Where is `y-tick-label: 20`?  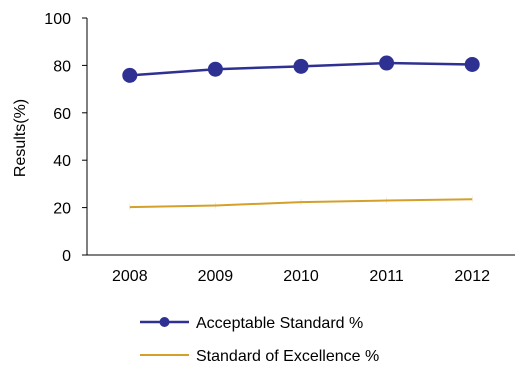 y-tick-label: 20 is located at coordinates (62, 209).